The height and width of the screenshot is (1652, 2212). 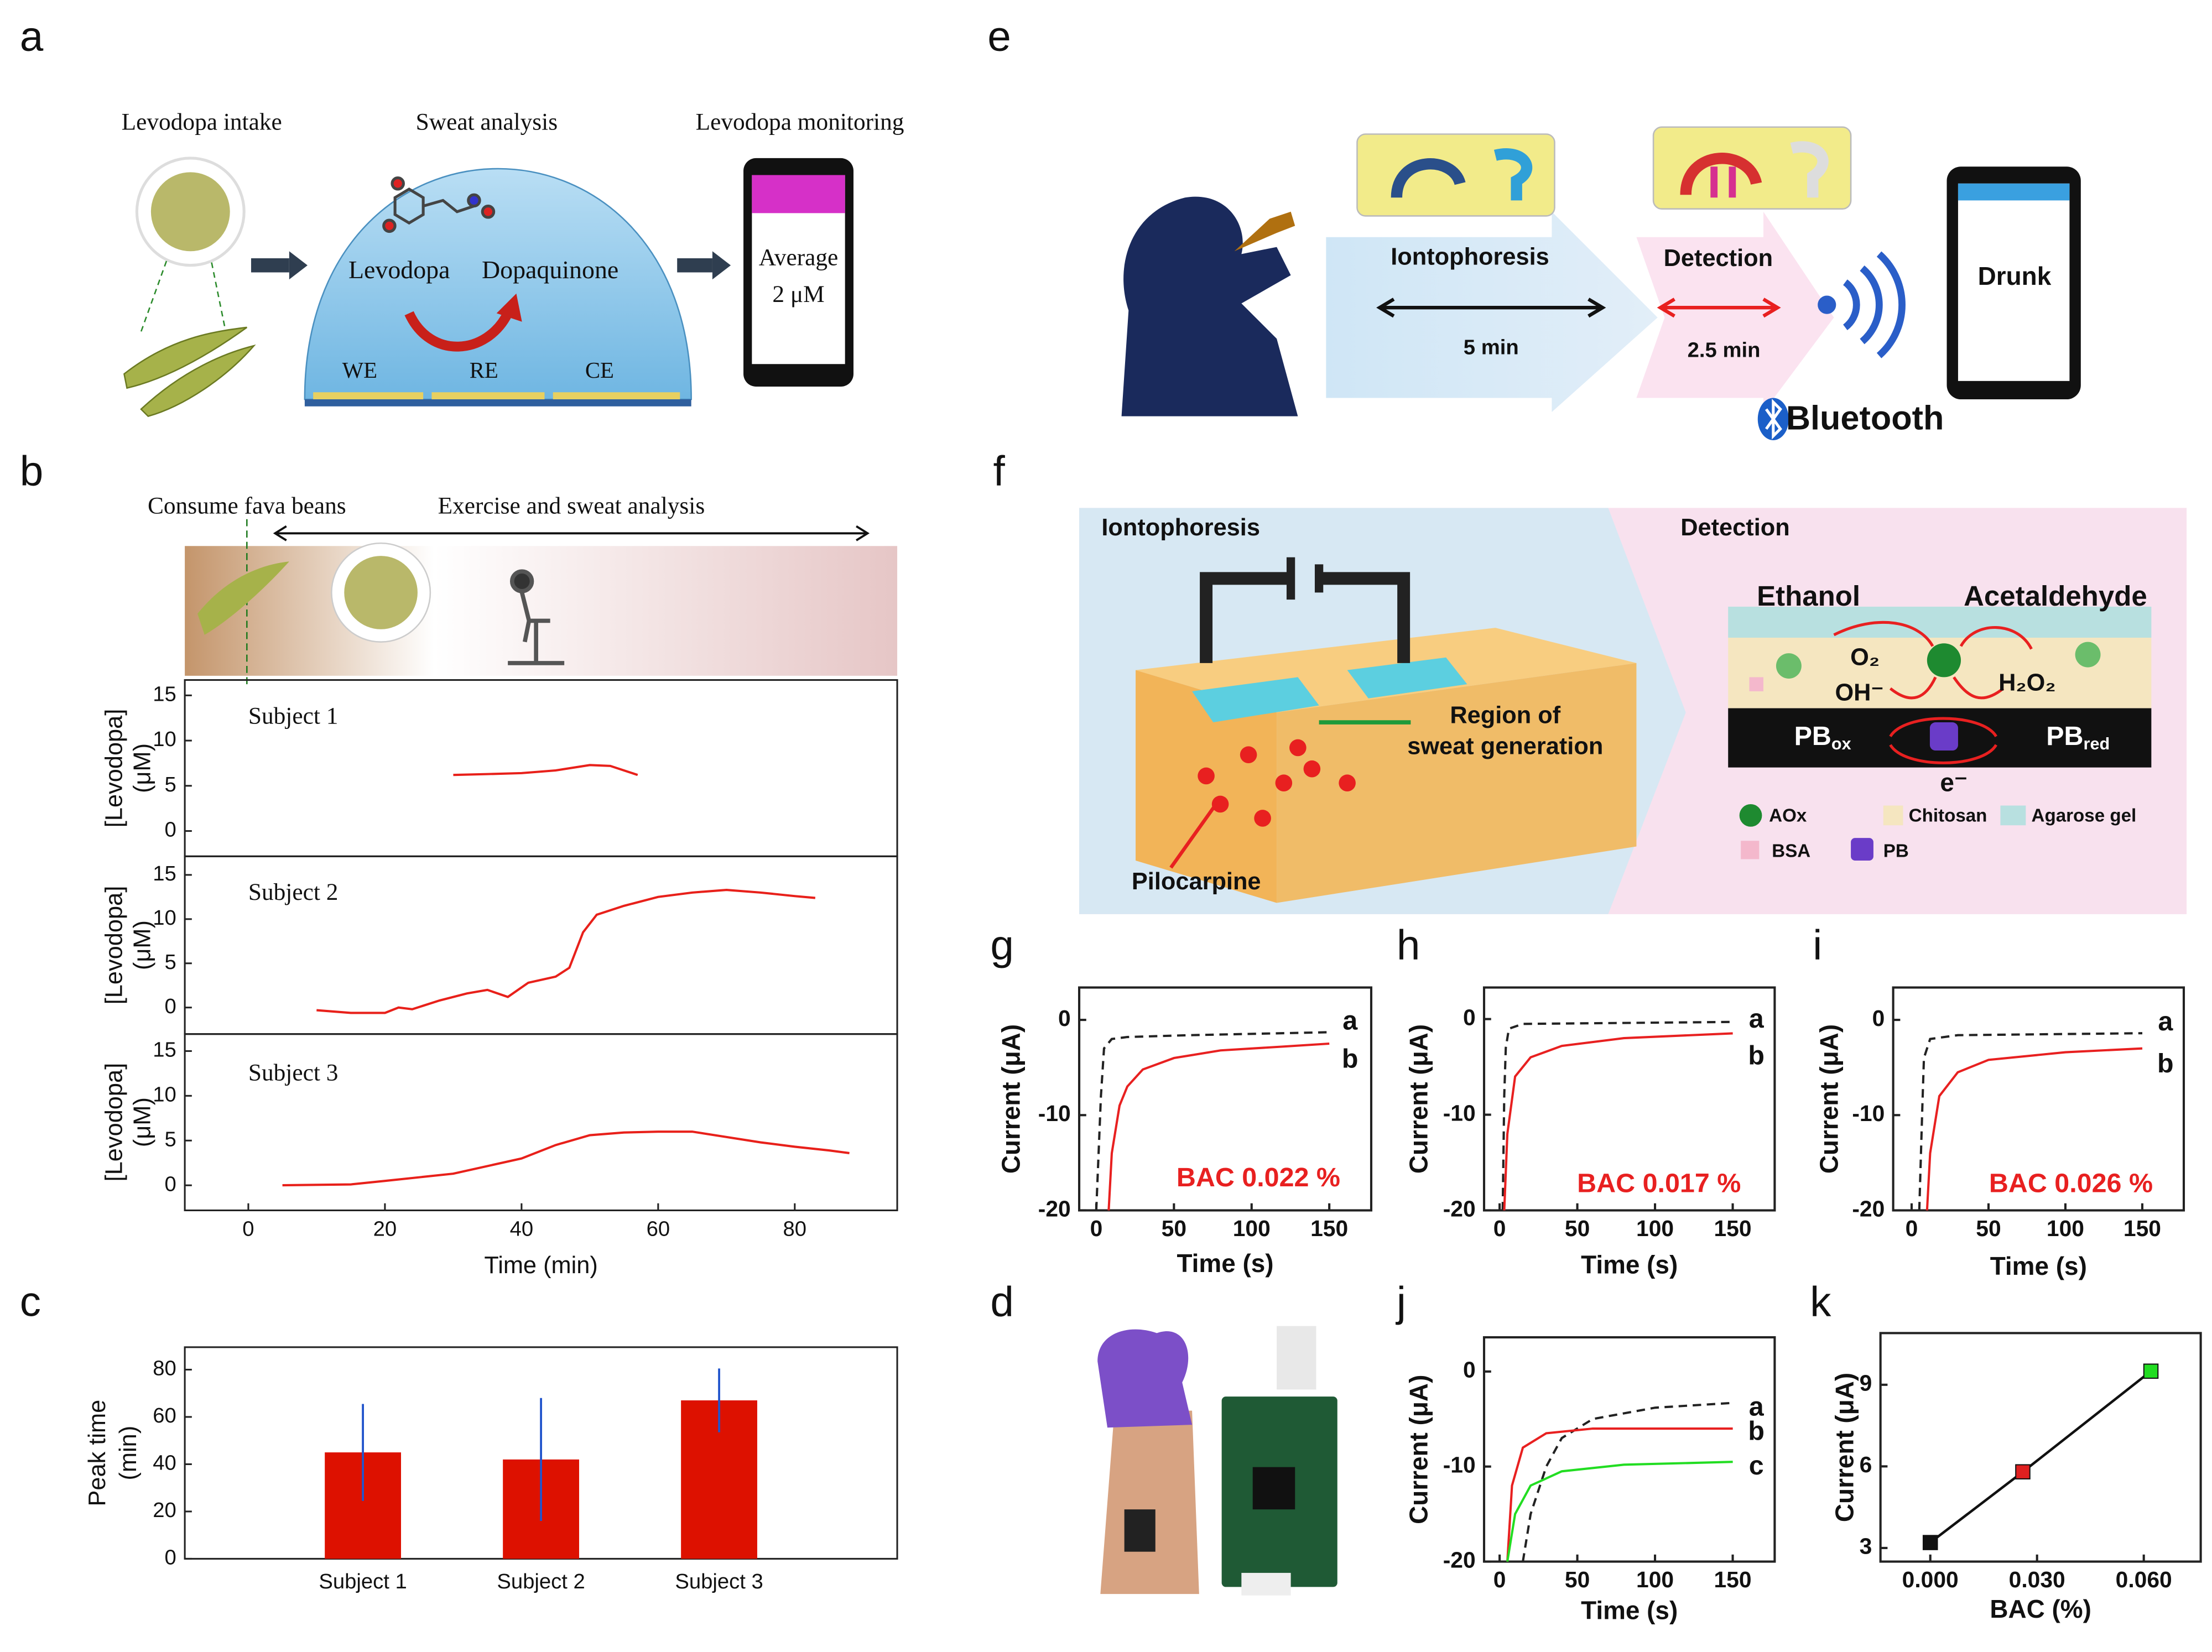 What do you see at coordinates (1734, 527) in the screenshot?
I see `section-title: Detection` at bounding box center [1734, 527].